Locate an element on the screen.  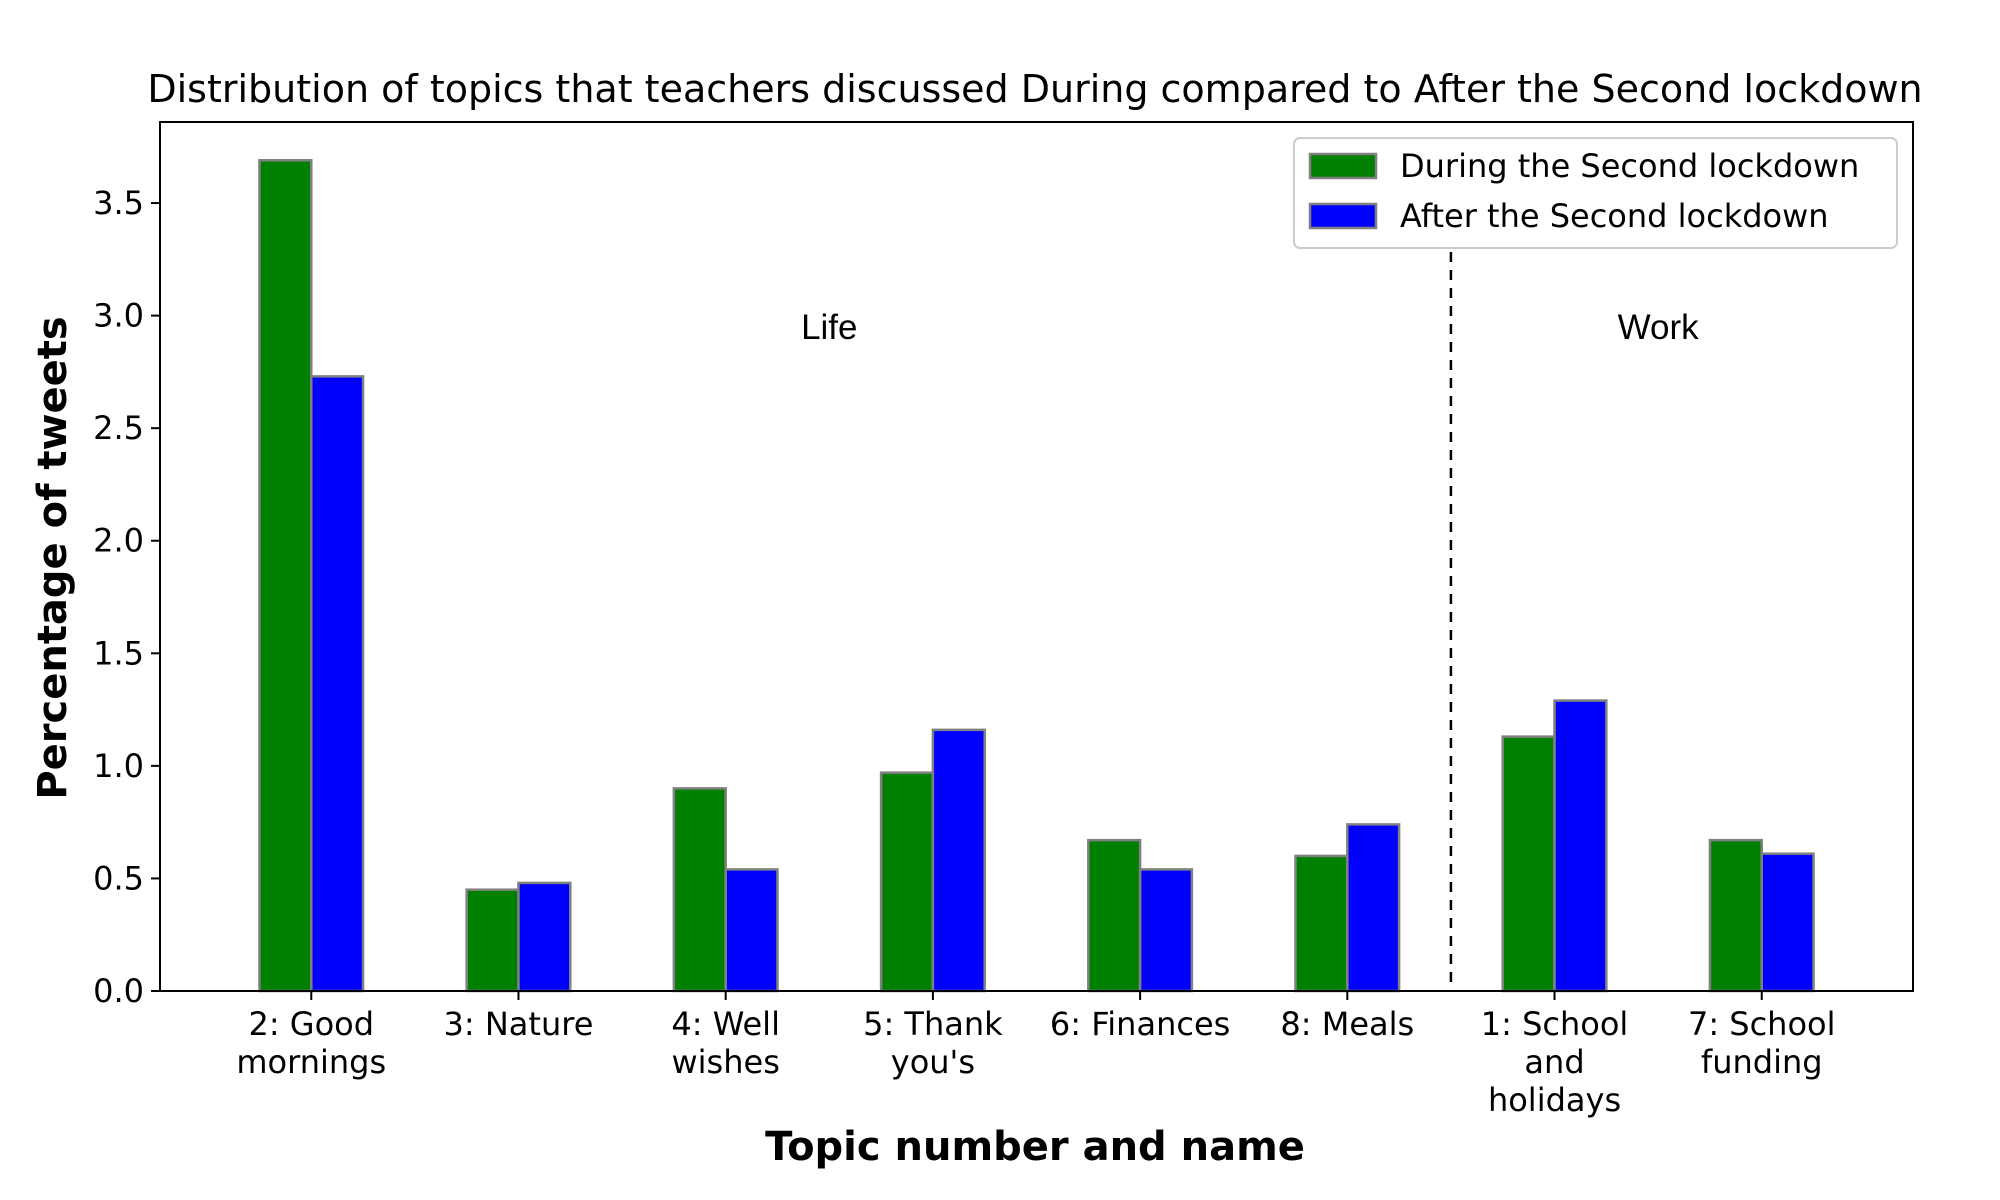
y-tick-label: 0.5 is located at coordinates (118, 878).